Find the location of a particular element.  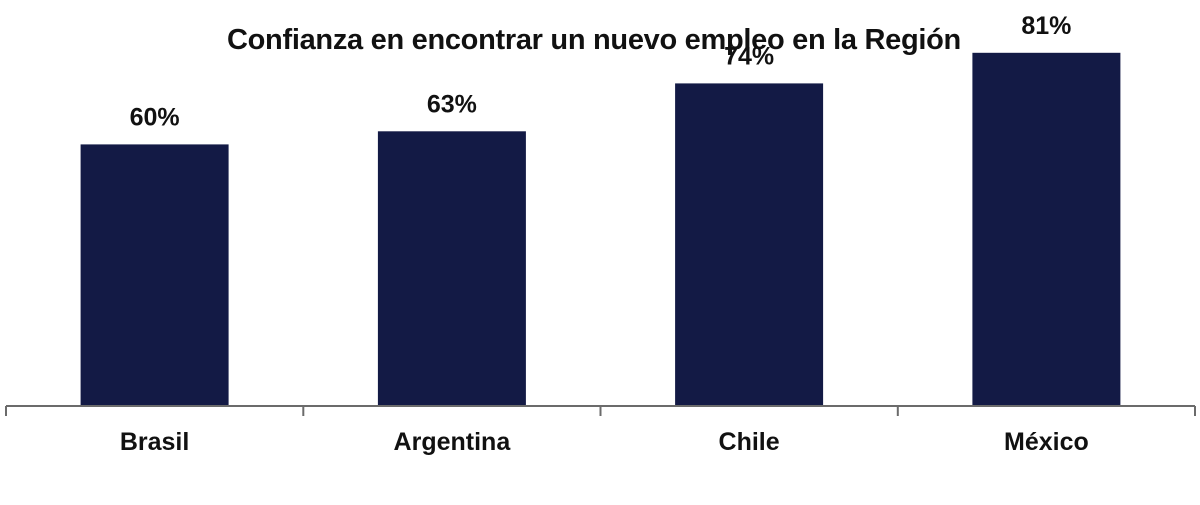

data-label: 81% is located at coordinates (1046, 26).